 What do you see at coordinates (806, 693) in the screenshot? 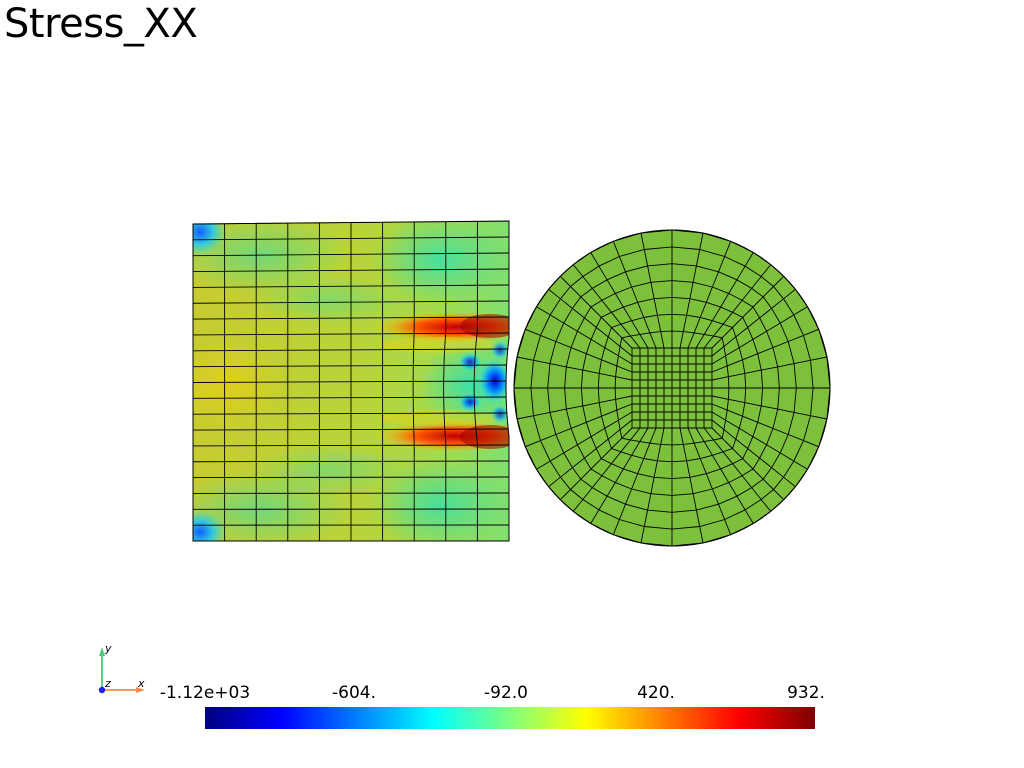
I see `colorbar-tick-max: 932.` at bounding box center [806, 693].